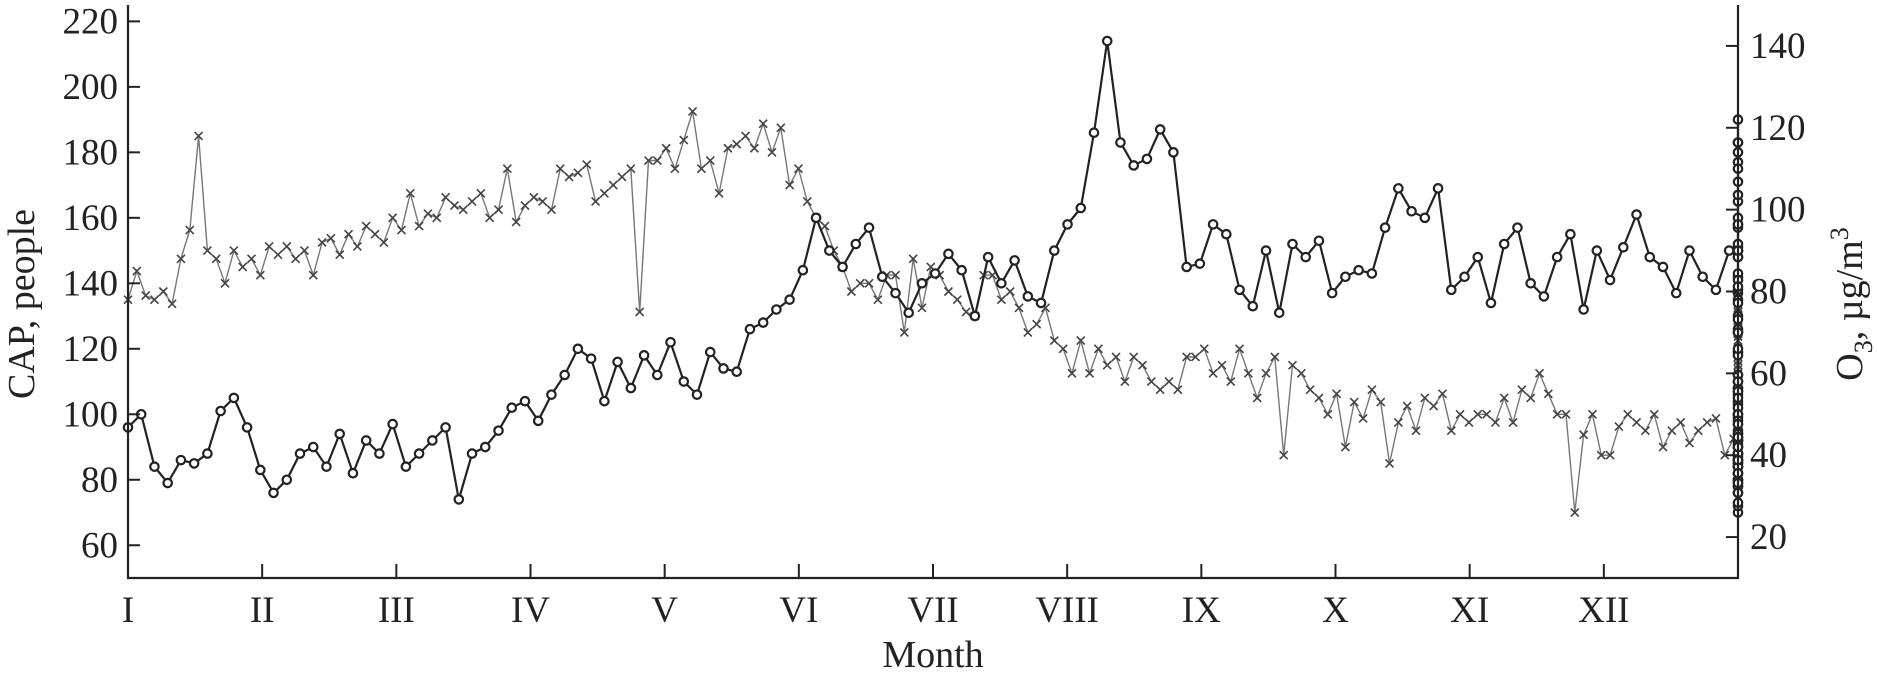  I want to click on x-tick-label: III, so click(396, 610).